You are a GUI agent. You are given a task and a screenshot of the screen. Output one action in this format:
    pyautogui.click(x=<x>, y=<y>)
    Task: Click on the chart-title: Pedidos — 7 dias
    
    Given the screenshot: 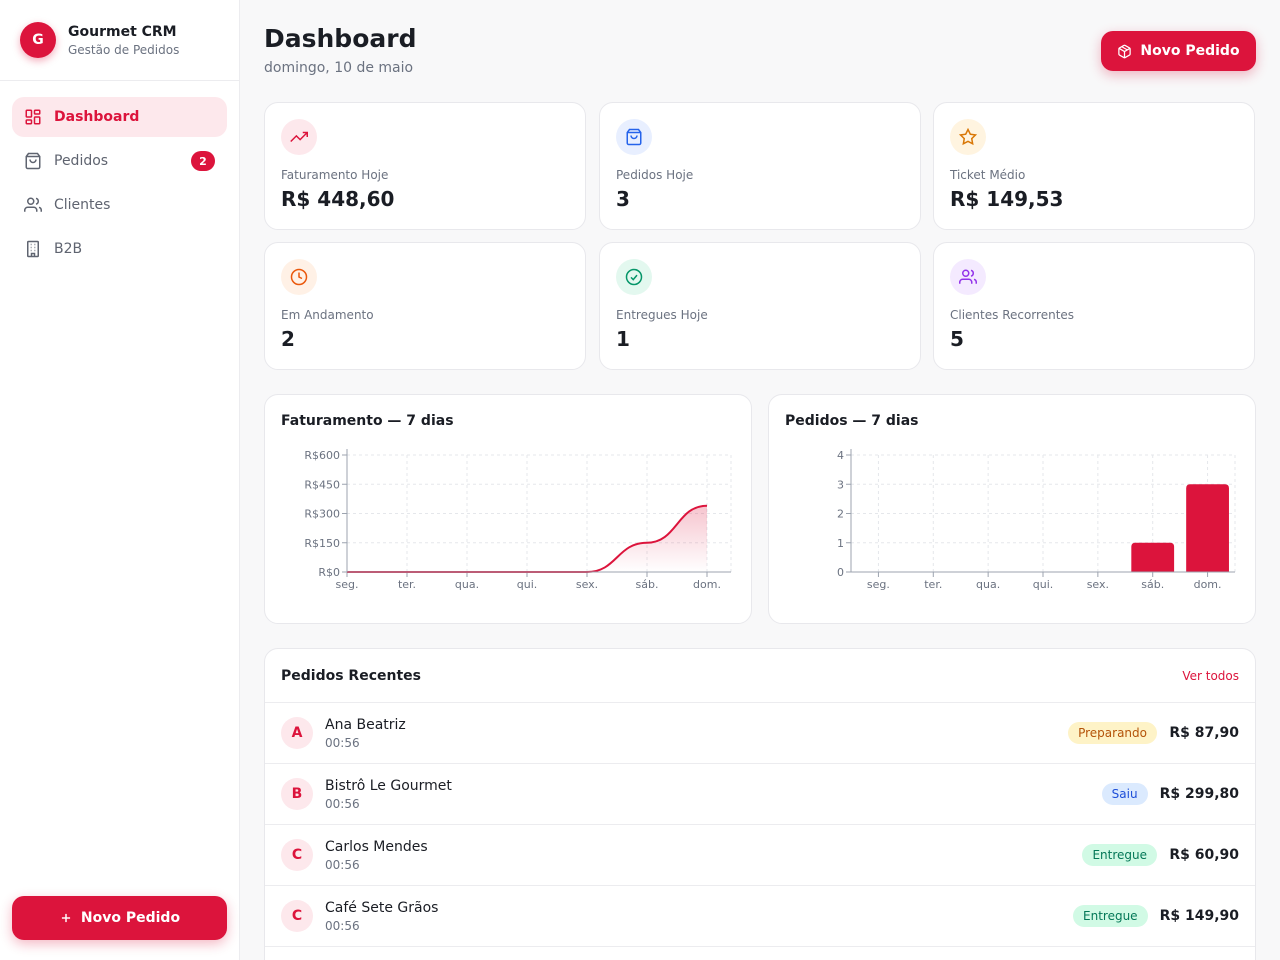 What is the action you would take?
    pyautogui.click(x=852, y=421)
    